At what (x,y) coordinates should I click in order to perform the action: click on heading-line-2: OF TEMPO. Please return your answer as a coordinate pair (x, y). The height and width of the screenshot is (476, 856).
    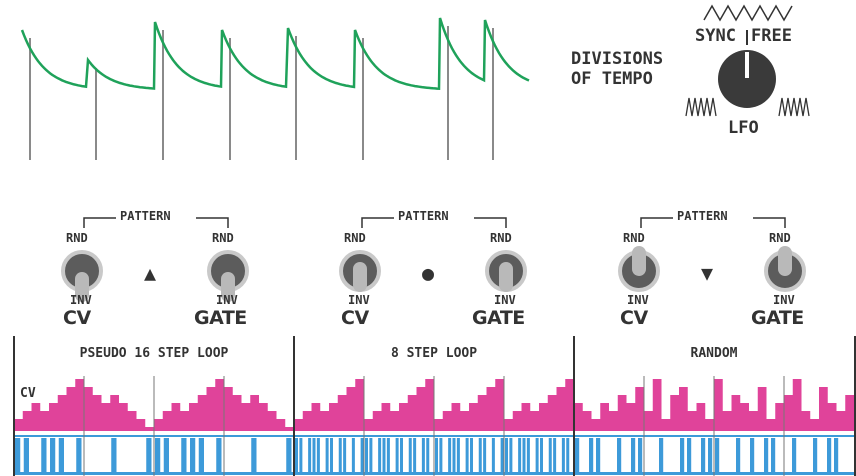
    Looking at the image, I should click on (612, 79).